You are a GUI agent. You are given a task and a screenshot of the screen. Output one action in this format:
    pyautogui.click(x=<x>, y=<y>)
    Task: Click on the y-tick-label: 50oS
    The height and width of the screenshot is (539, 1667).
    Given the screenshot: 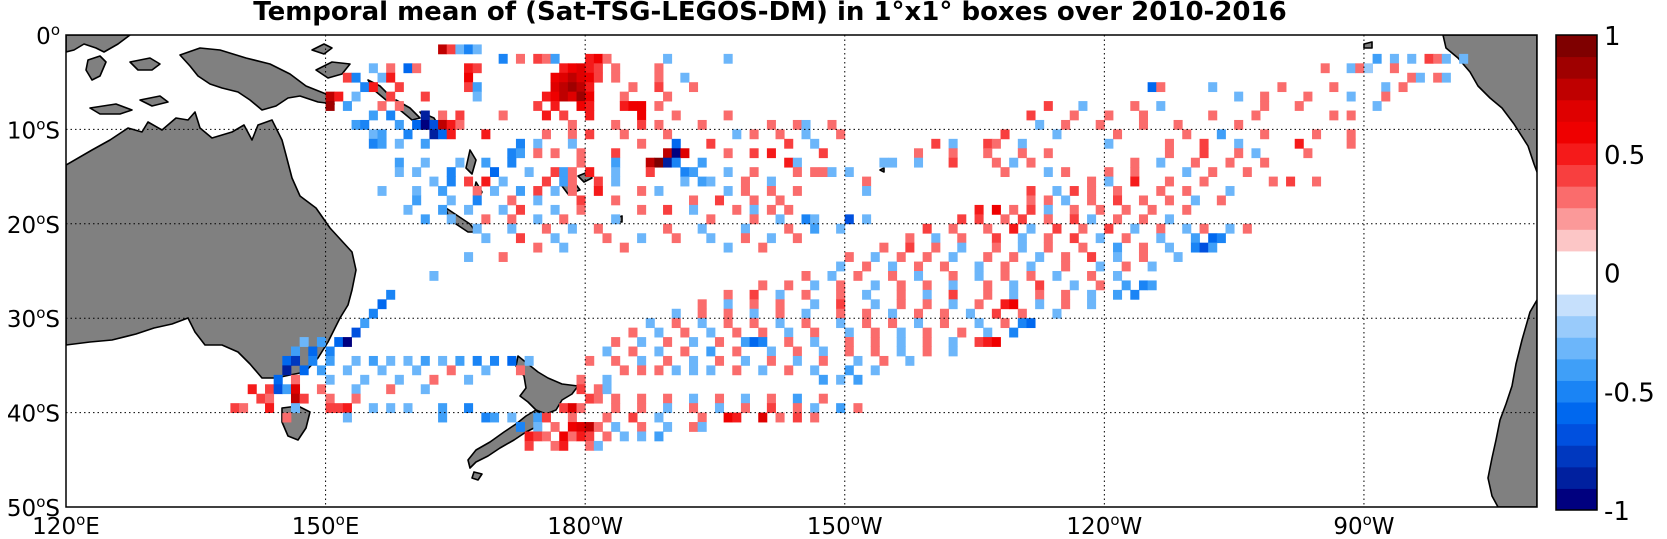 What is the action you would take?
    pyautogui.click(x=33, y=507)
    